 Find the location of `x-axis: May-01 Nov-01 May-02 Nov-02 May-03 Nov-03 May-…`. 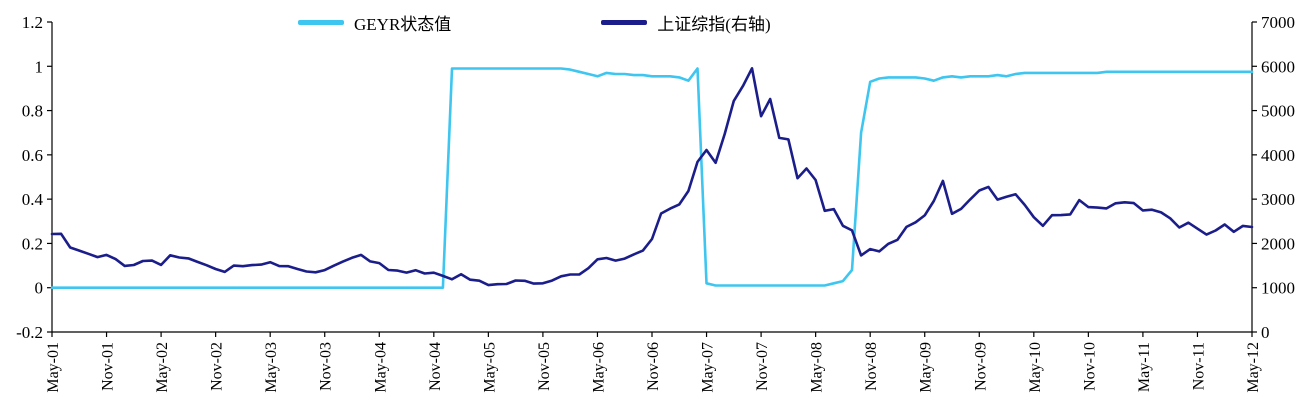

x-axis: May-01 Nov-01 May-02 Nov-02 May-03 Nov-03 May-… is located at coordinates (653, 362).